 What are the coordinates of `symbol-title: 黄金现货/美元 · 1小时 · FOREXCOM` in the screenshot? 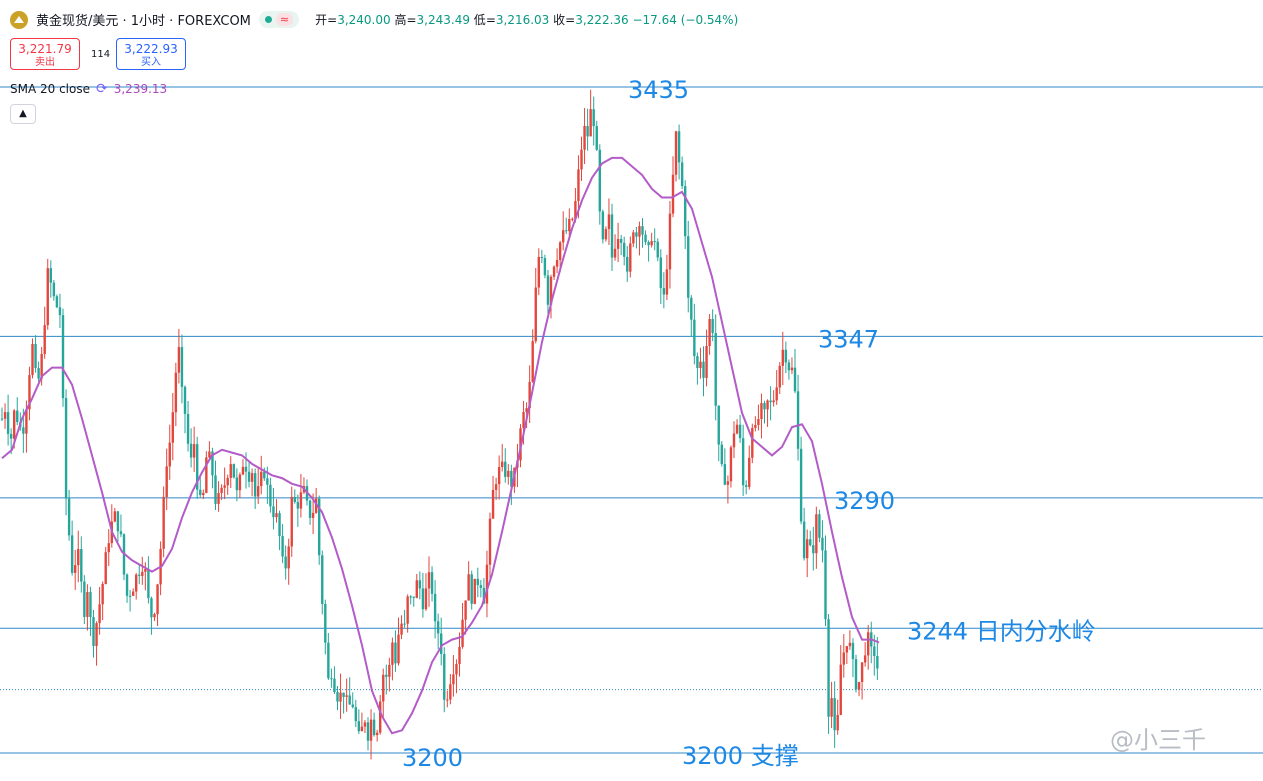 It's located at (143, 21).